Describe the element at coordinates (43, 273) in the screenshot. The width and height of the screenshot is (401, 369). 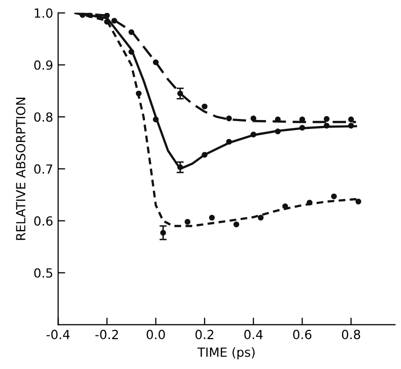
I see `y-tick-label: 0.5` at that location.